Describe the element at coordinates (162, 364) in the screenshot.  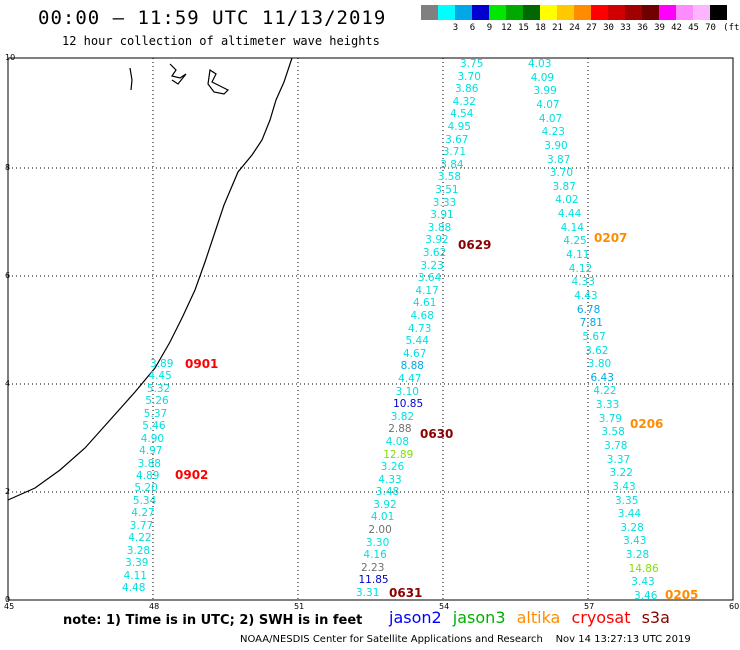
I see `wave-height-value: 3.89` at that location.